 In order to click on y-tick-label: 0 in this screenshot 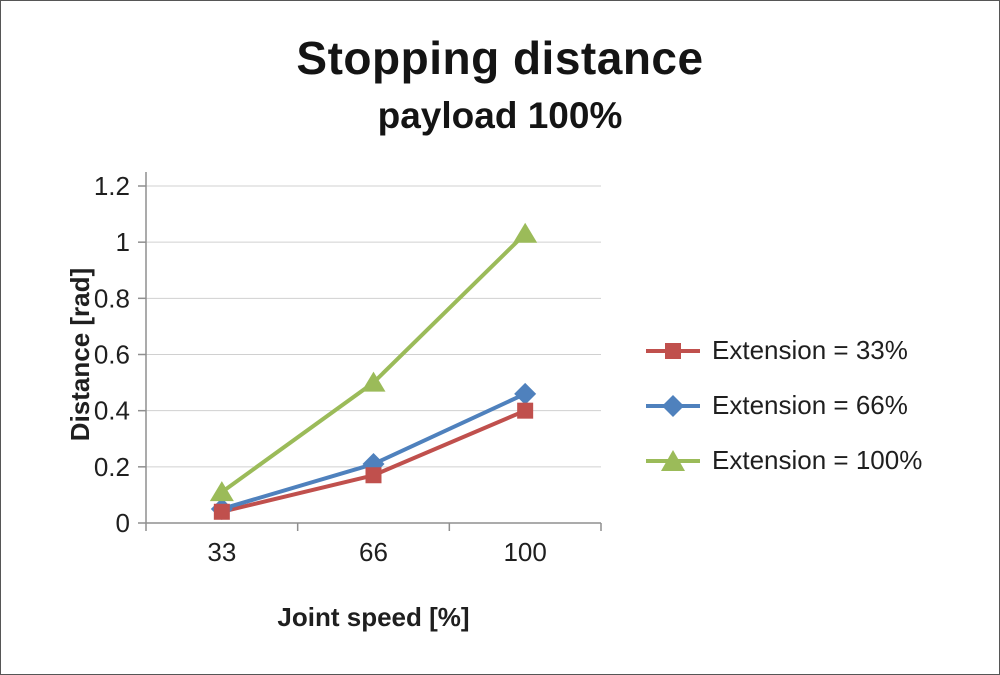, I will do `click(123, 523)`.